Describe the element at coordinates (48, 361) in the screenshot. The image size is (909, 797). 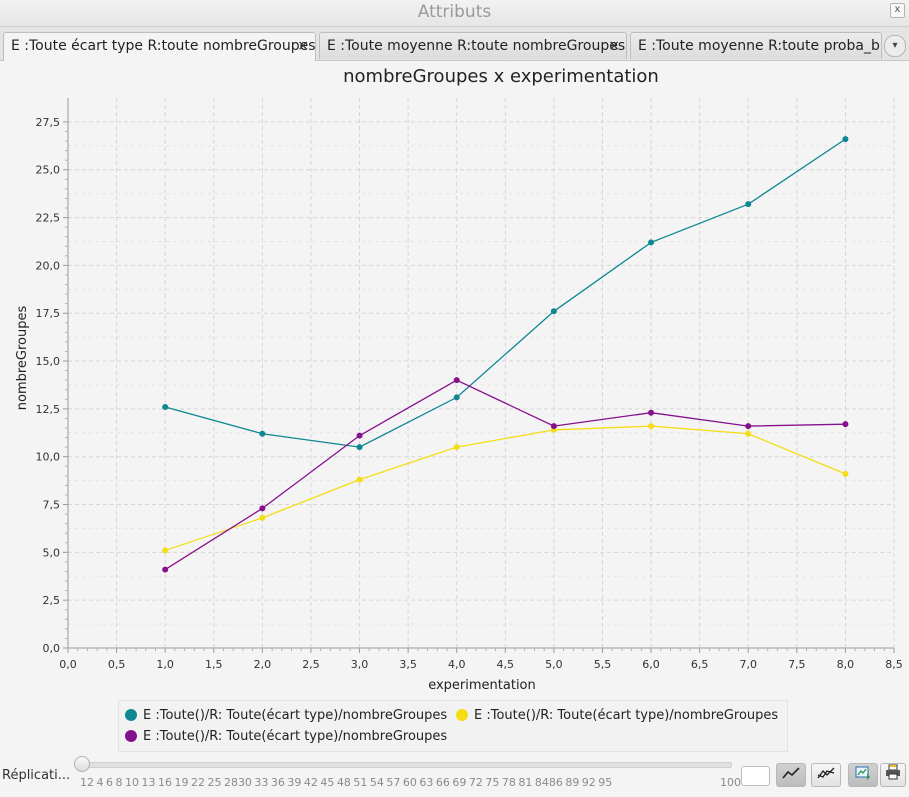
I see `y-tick-label: 15,0` at that location.